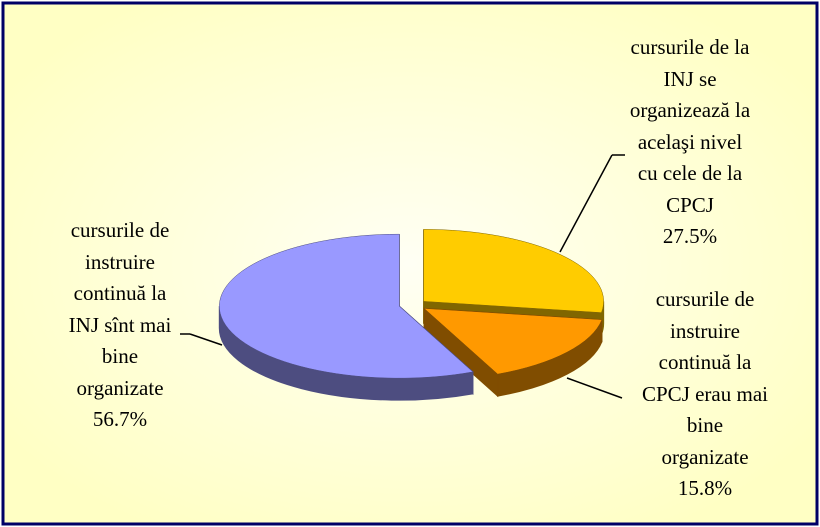  Describe the element at coordinates (705, 488) in the screenshot. I see `slice-value-label: 15.8%` at that location.